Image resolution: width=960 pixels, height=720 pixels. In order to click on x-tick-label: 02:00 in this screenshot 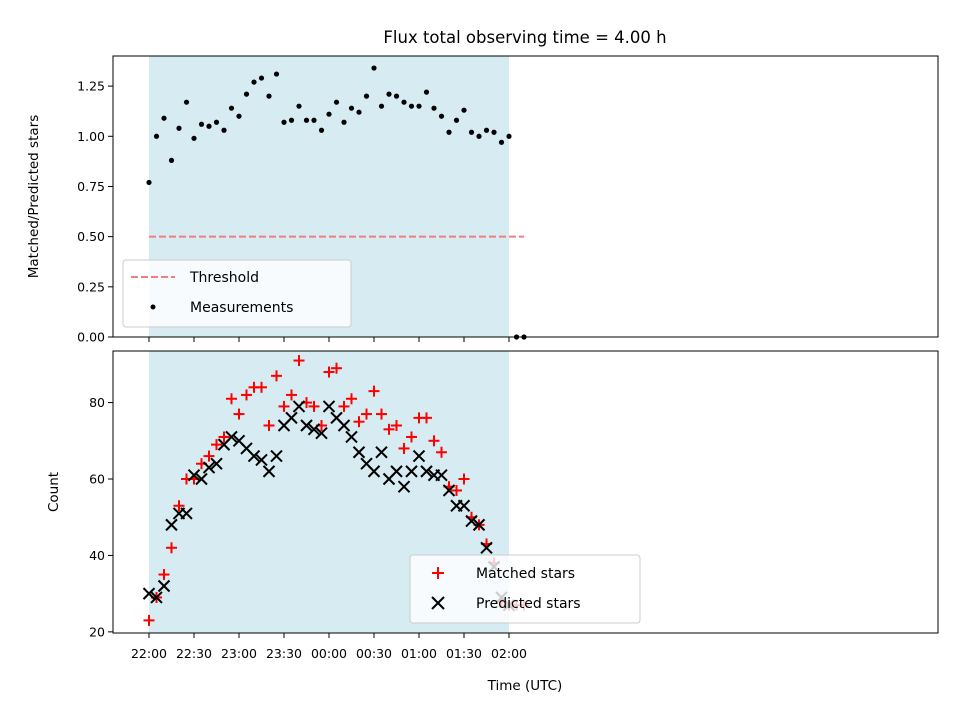, I will do `click(509, 653)`.